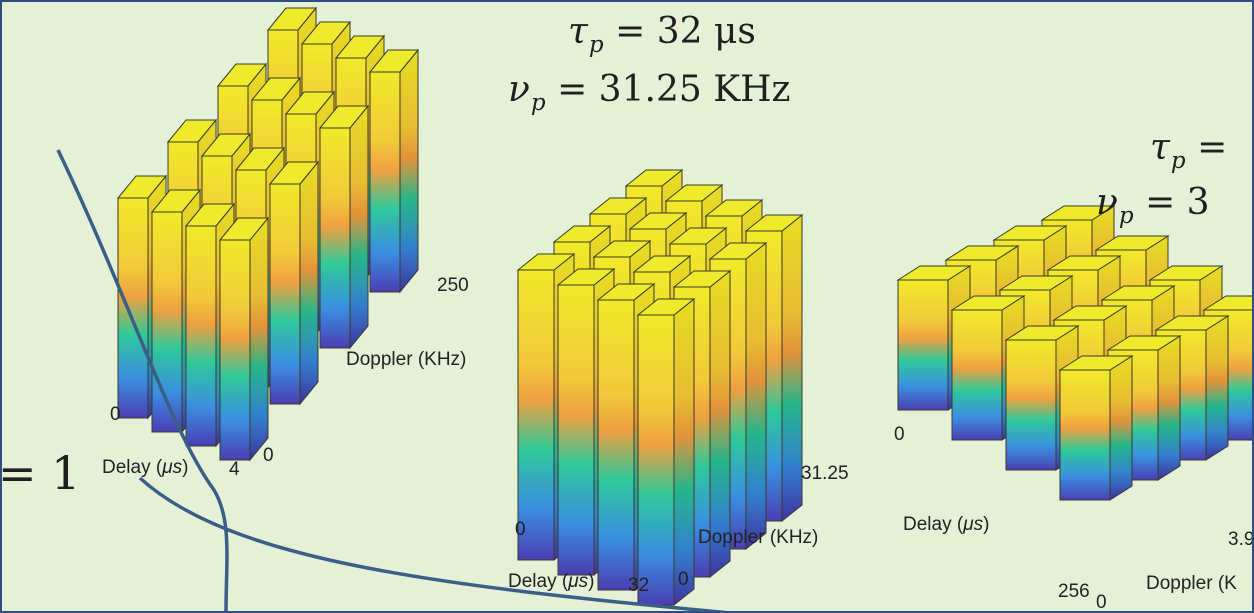 This screenshot has width=1254, height=613. I want to click on middle-nu-annotation: νp = 31.25 KHz, so click(649, 93).